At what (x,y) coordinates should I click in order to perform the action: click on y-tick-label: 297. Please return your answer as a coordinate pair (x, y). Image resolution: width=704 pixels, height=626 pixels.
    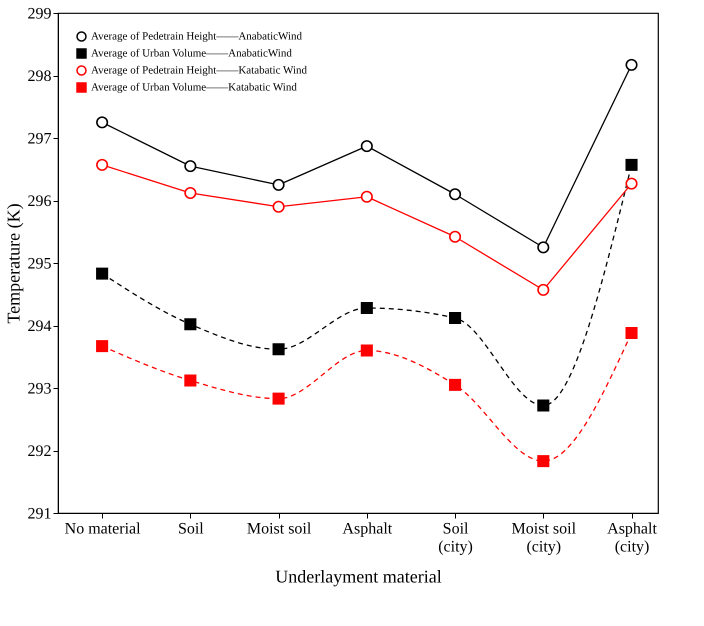
    Looking at the image, I should click on (40, 139).